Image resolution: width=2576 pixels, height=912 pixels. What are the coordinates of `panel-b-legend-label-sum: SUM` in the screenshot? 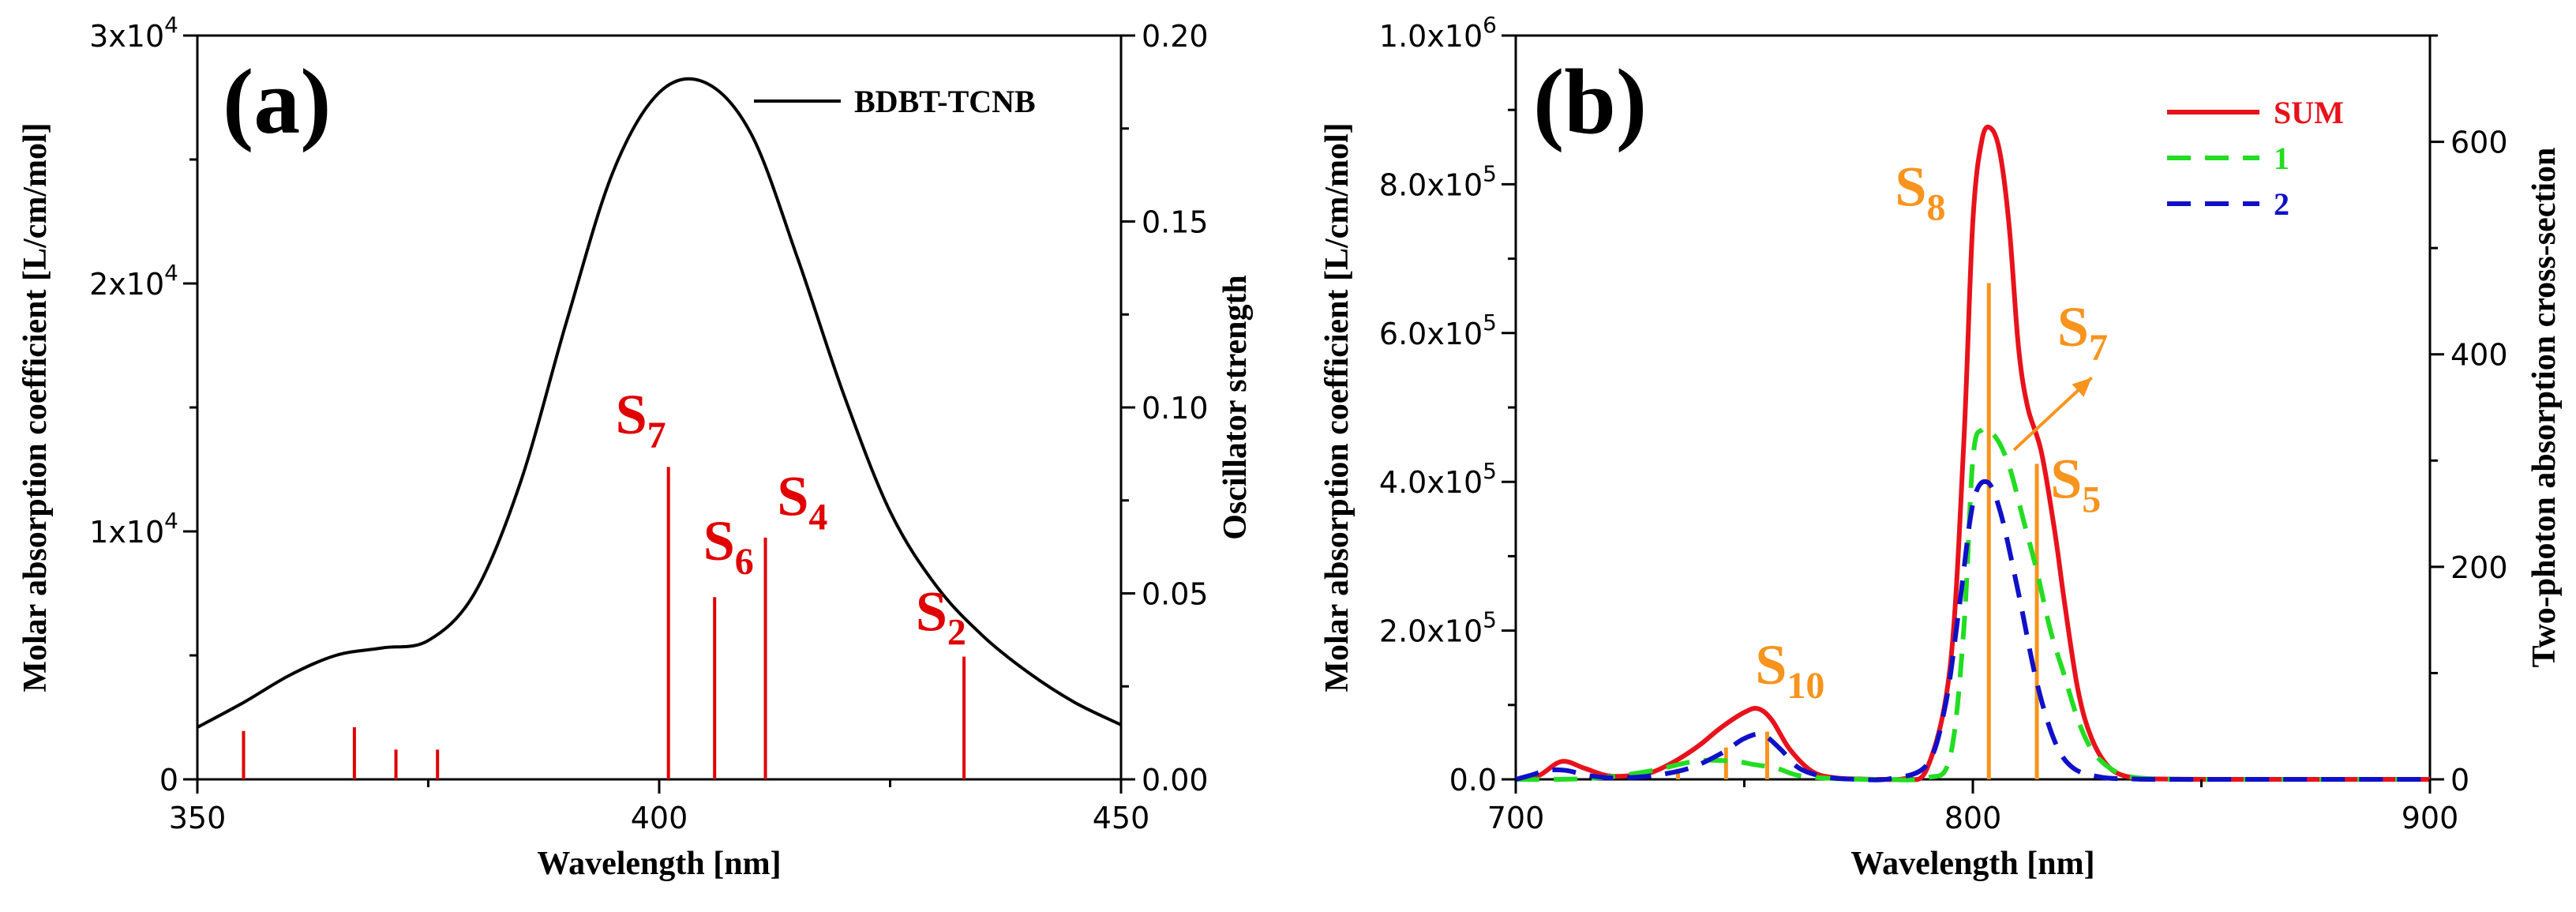 It's located at (2309, 112).